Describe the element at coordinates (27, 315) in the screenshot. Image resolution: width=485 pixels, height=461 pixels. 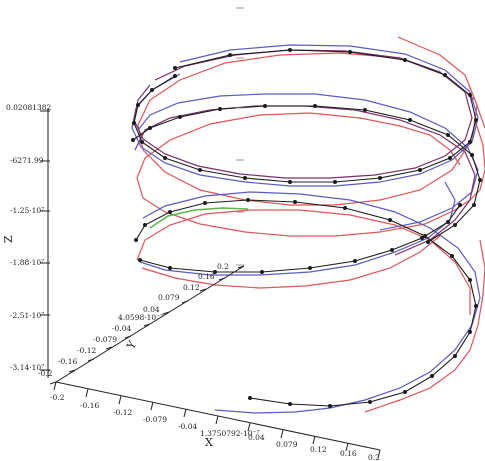
I see `z-tick-label: -2.51·10⁷` at that location.